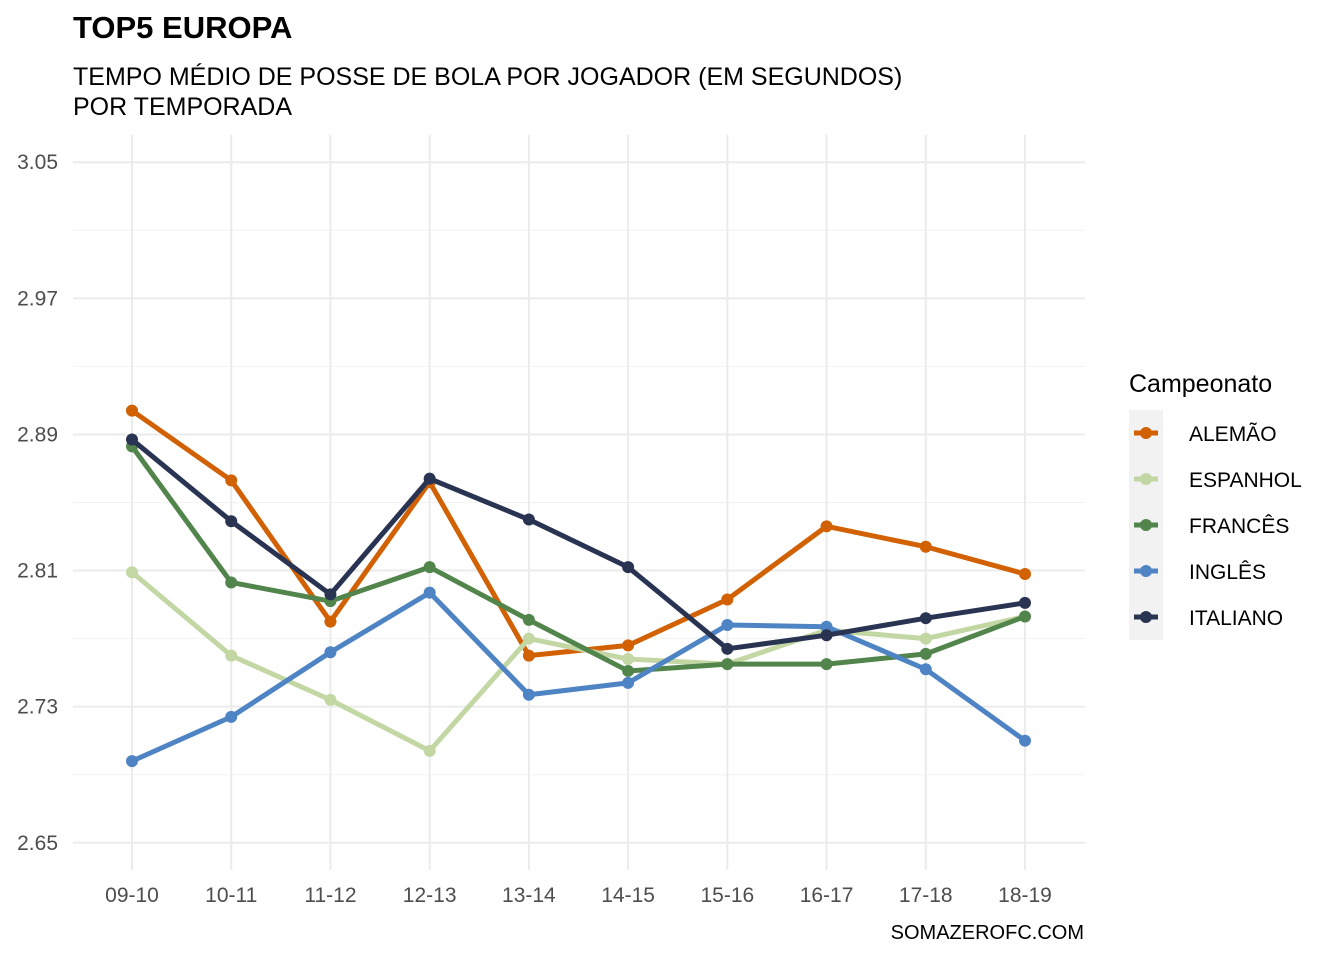 The image size is (1344, 960). What do you see at coordinates (37, 162) in the screenshot?
I see `y-tick-label: 3.05` at bounding box center [37, 162].